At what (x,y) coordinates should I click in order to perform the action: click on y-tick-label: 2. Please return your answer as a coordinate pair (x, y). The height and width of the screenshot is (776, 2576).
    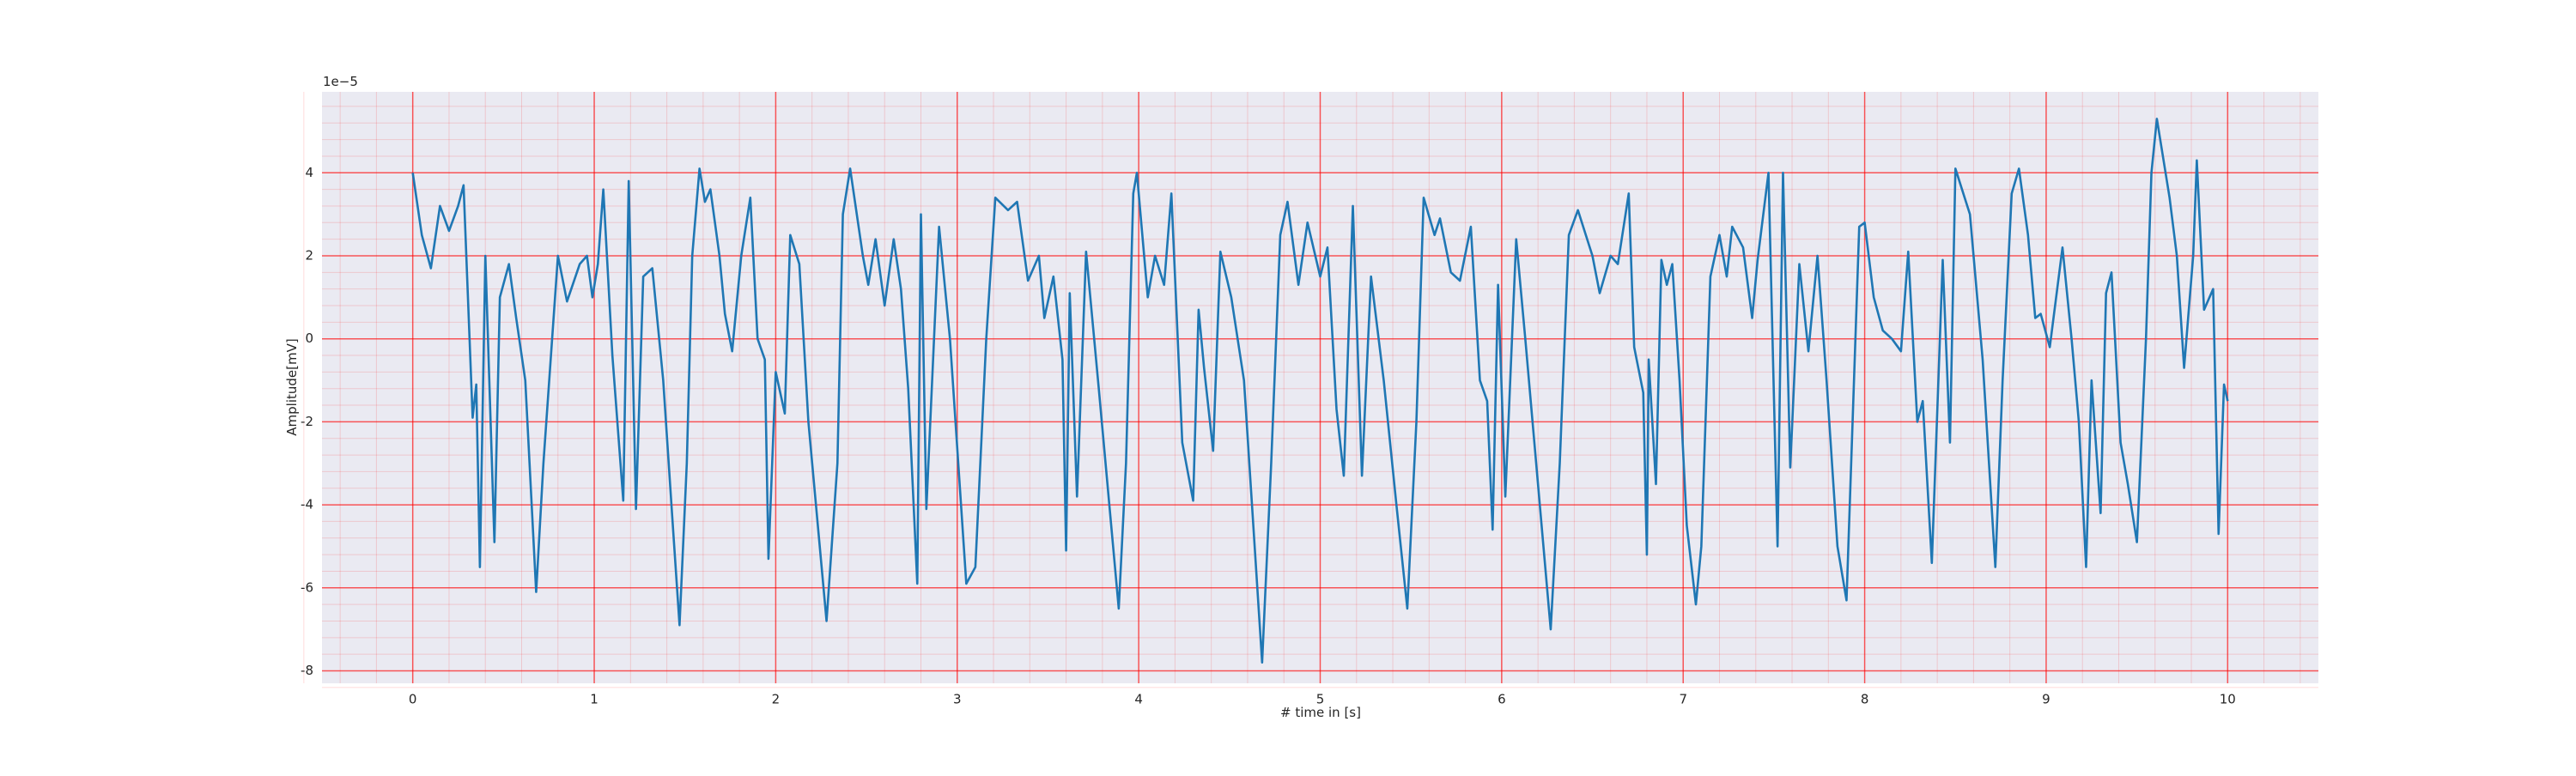
    Looking at the image, I should click on (309, 255).